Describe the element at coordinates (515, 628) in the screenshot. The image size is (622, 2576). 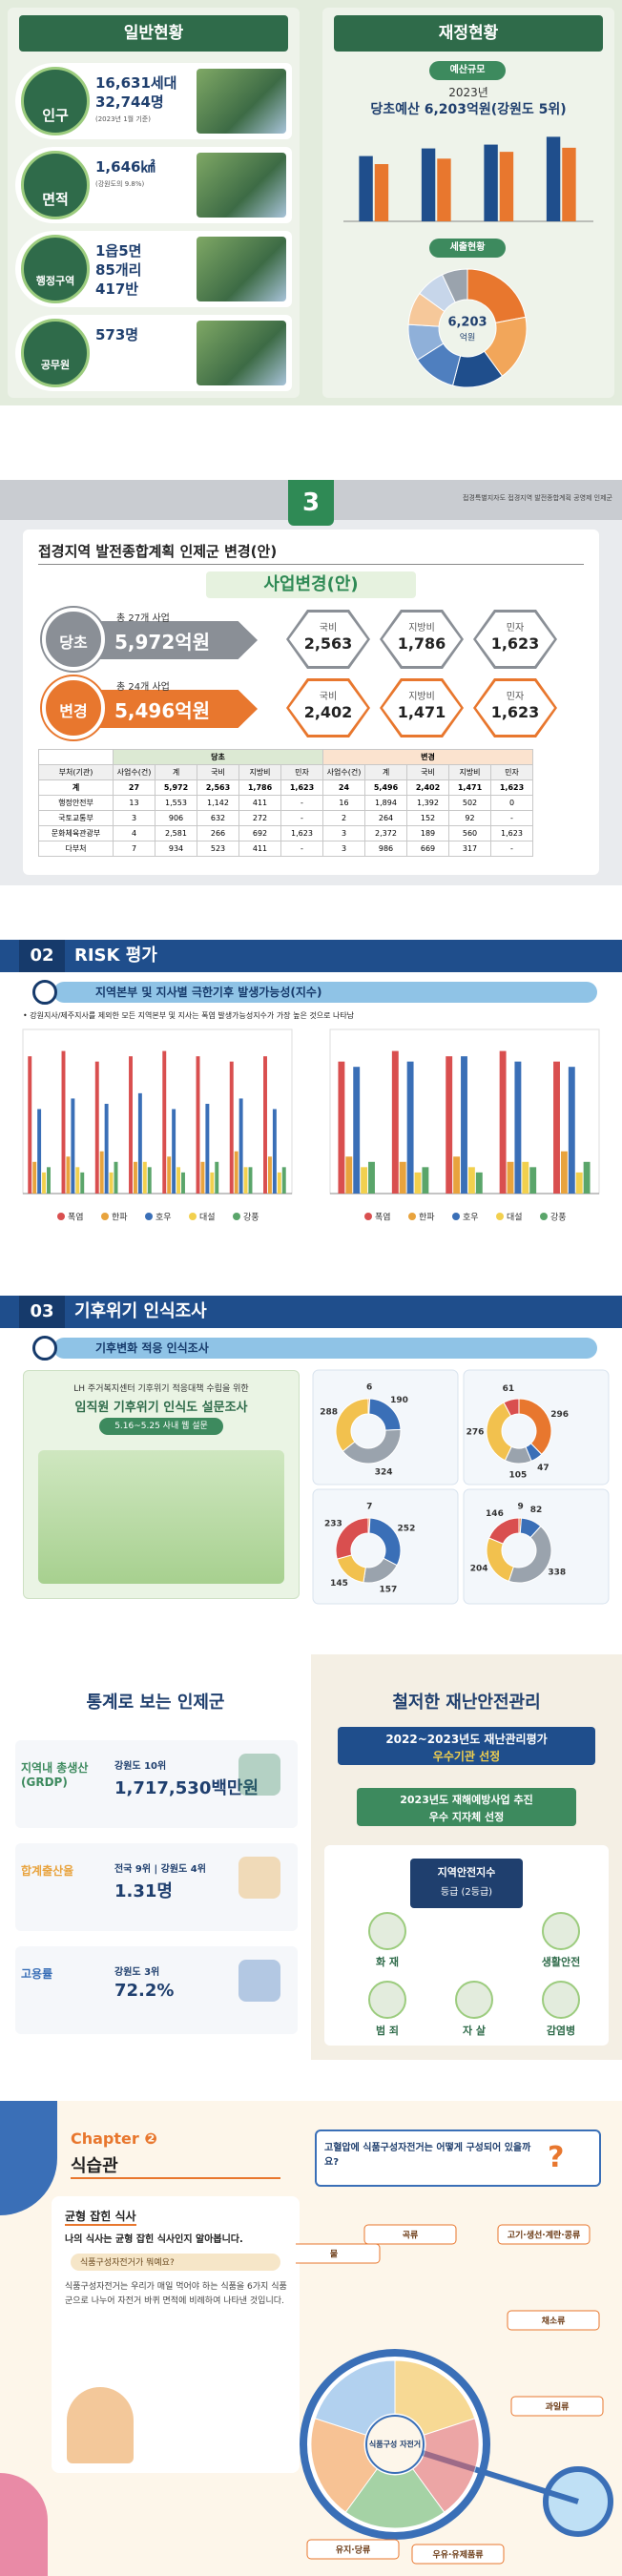
I see `fund-name: 민자` at that location.